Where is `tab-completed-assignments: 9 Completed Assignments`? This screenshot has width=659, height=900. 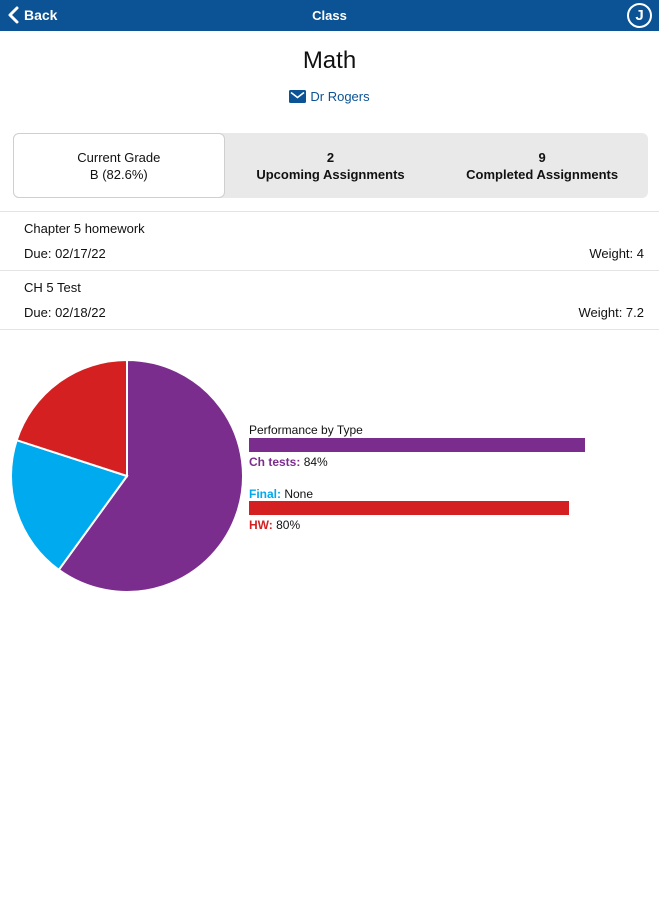 tab-completed-assignments: 9 Completed Assignments is located at coordinates (542, 165).